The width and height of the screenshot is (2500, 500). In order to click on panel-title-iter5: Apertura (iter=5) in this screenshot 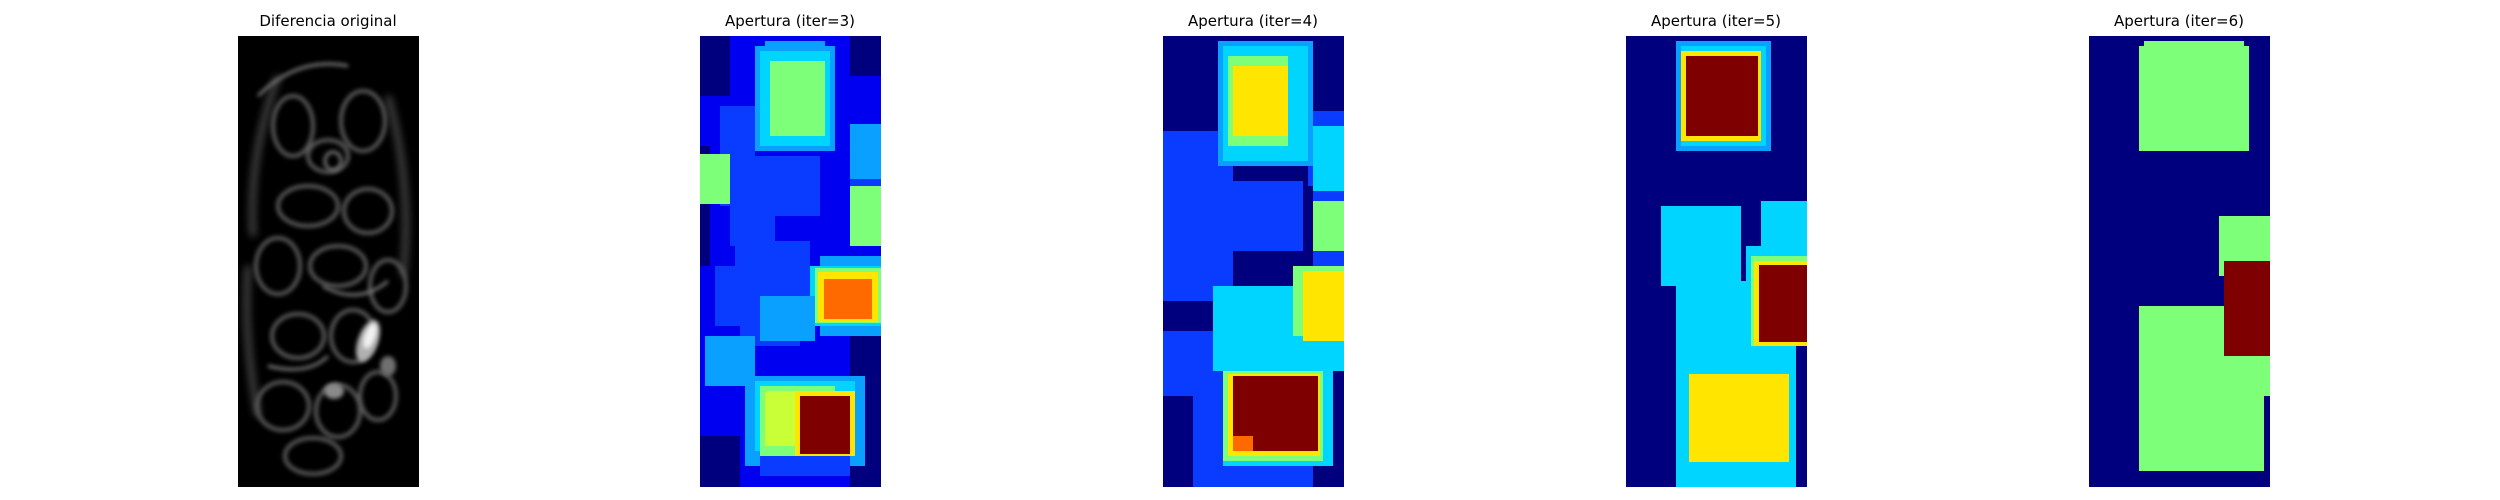, I will do `click(1716, 21)`.